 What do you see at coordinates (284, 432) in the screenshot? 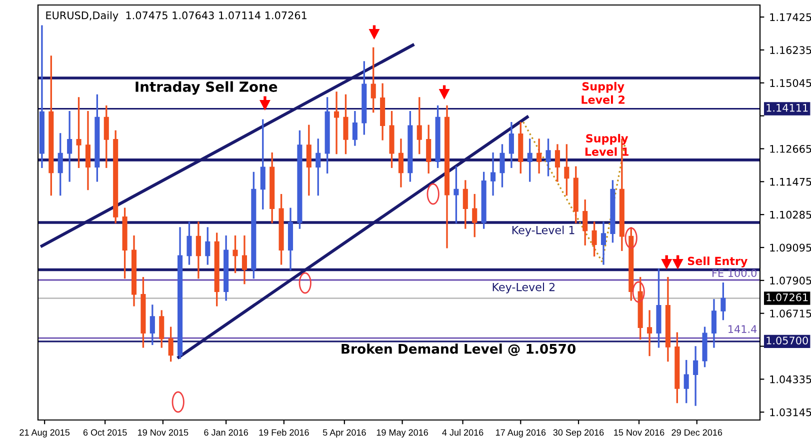
I see `x-tick-label: 19 Feb 2016` at bounding box center [284, 432].